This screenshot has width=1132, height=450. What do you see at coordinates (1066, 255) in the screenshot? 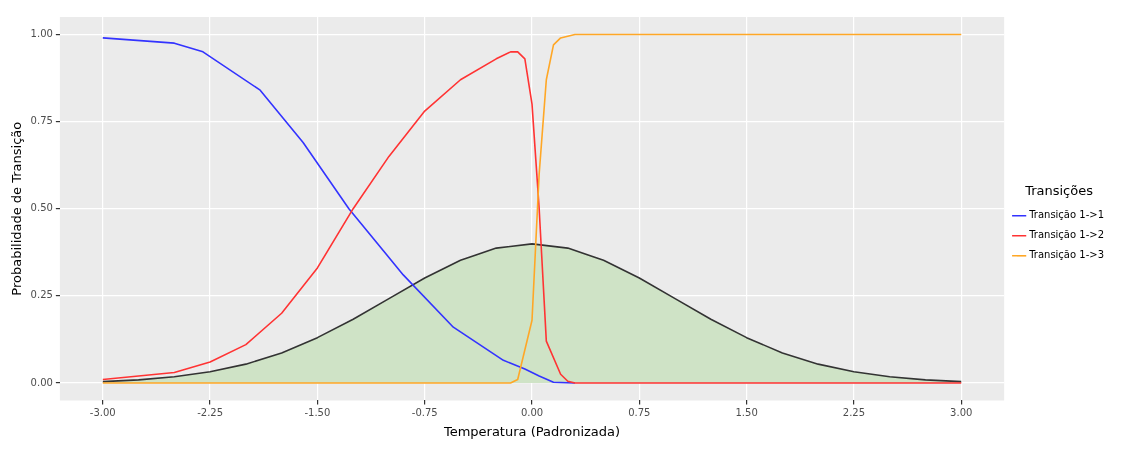
I see `legend-label: Transição 1->3` at bounding box center [1066, 255].